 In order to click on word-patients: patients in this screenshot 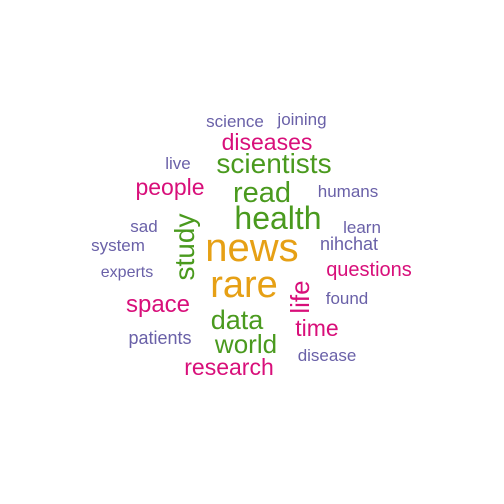, I will do `click(159, 338)`.